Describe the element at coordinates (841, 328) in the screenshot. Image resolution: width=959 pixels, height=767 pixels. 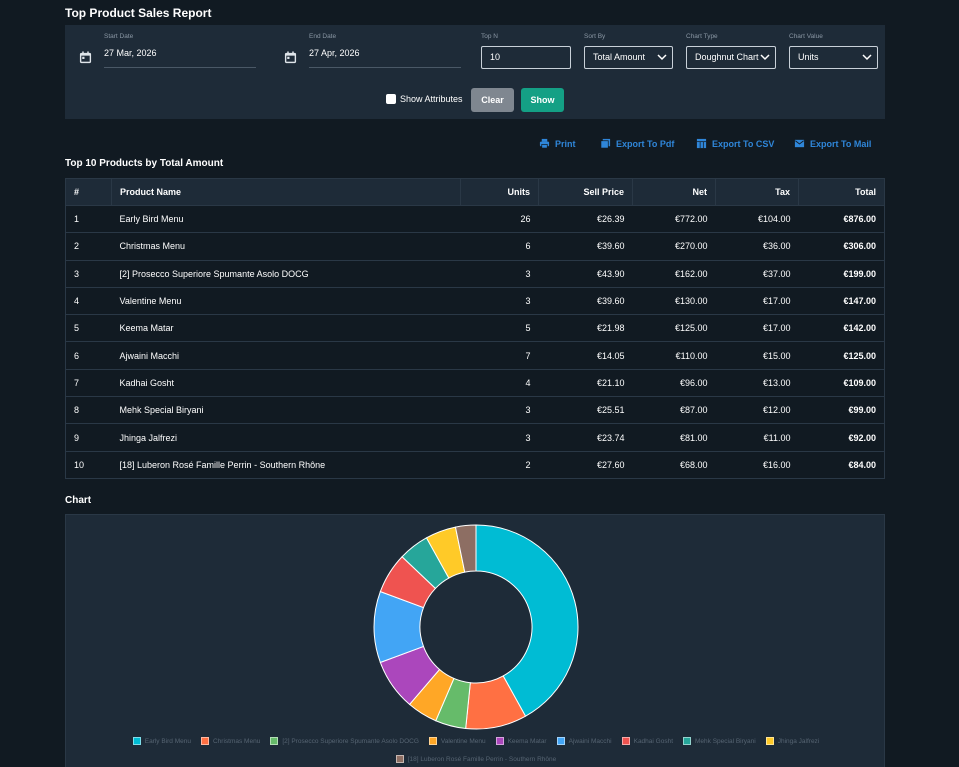
I see `table-cell: €142.00` at that location.